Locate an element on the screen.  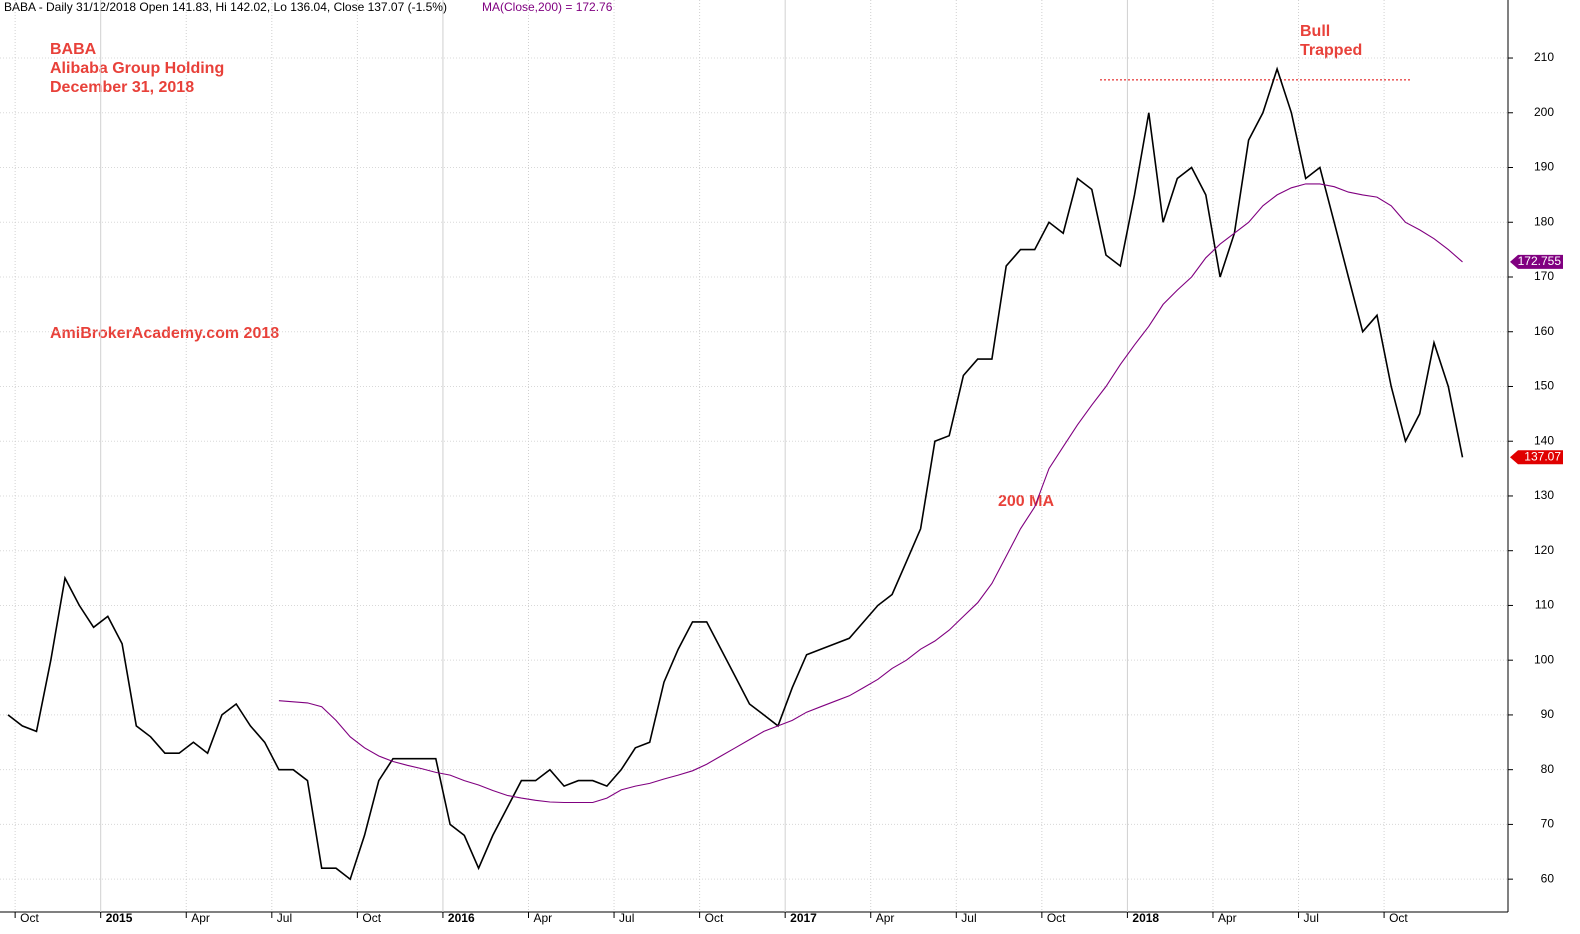
x-tick-label: 2015 is located at coordinates (119, 918).